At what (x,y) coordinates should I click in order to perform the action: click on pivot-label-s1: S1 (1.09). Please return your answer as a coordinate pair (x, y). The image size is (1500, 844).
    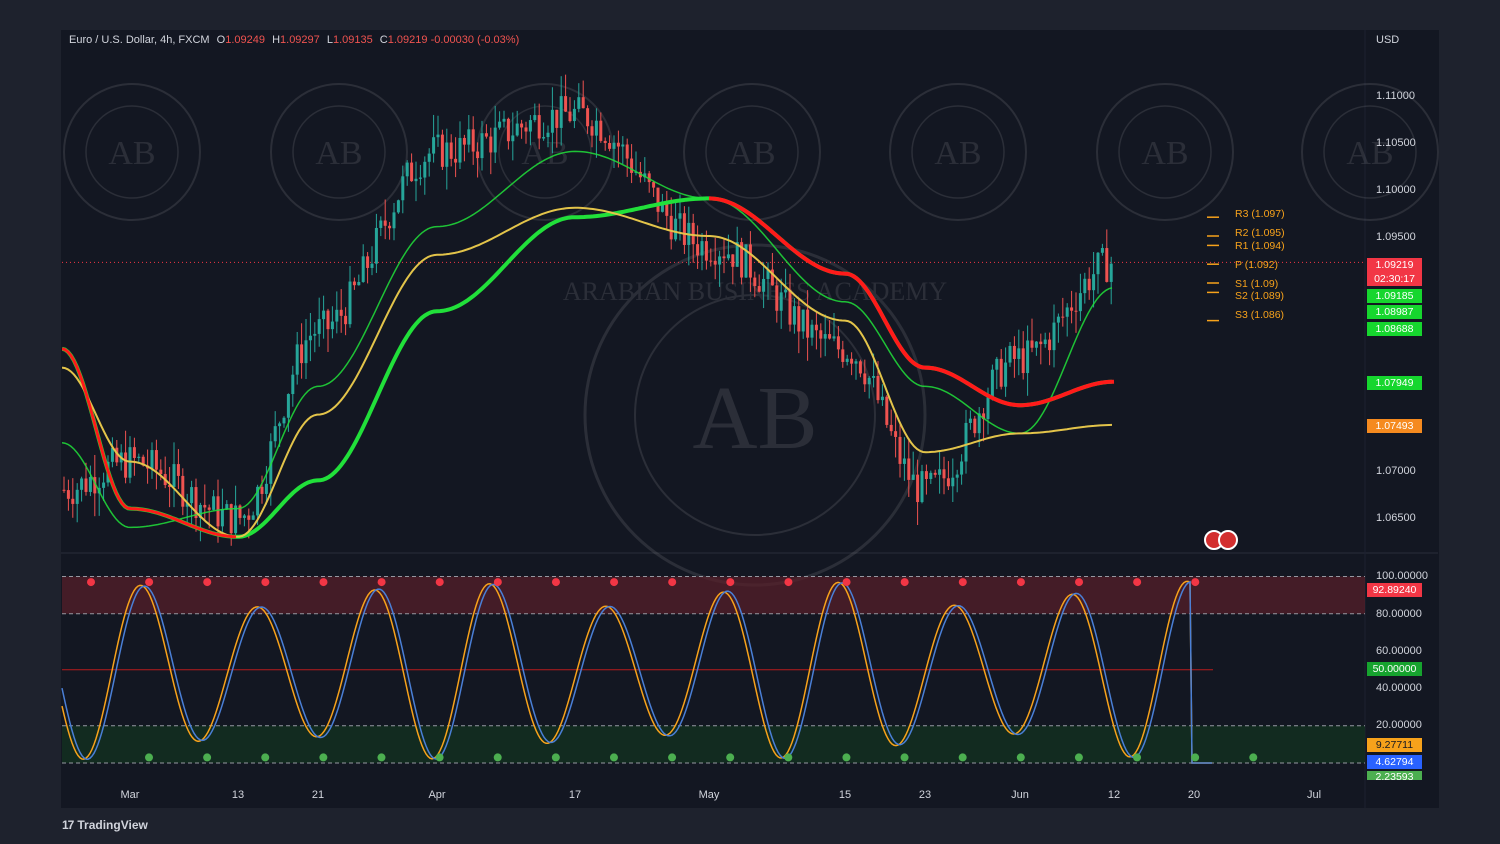
    Looking at the image, I should click on (1257, 284).